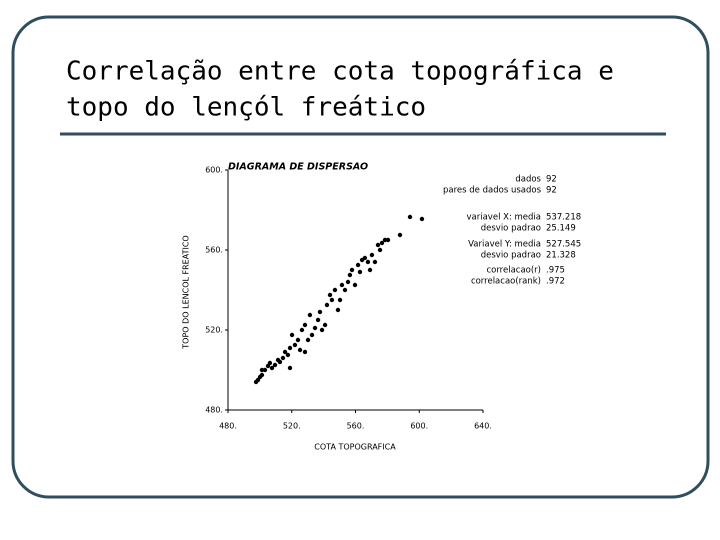  What do you see at coordinates (214, 410) in the screenshot?
I see `y-tick-label: 480.` at bounding box center [214, 410].